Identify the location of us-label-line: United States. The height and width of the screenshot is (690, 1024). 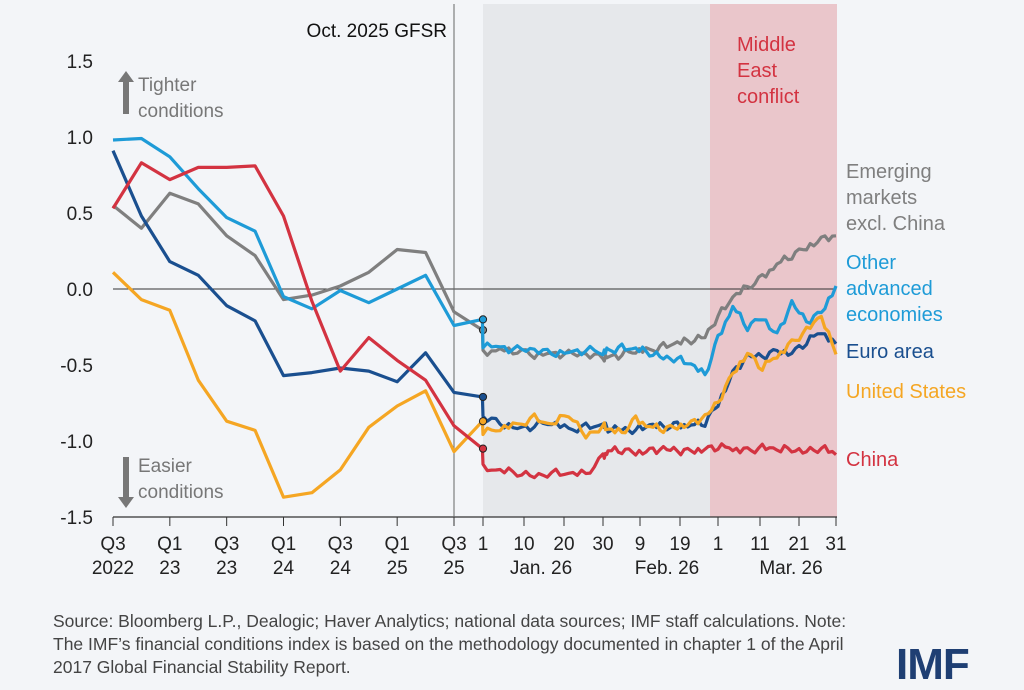
(906, 392).